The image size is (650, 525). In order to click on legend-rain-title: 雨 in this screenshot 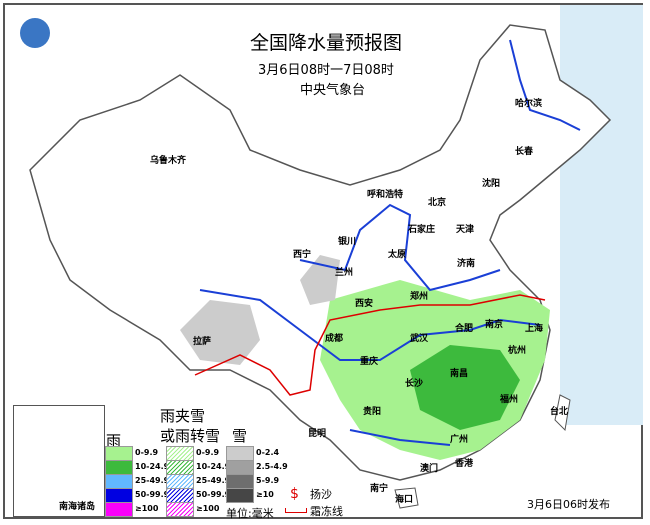, I will do `click(114, 441)`.